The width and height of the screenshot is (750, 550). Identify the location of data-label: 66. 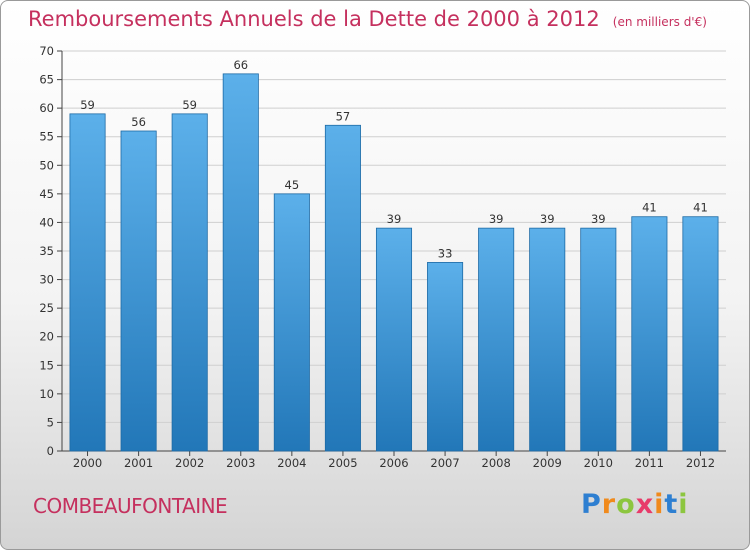
(240, 65).